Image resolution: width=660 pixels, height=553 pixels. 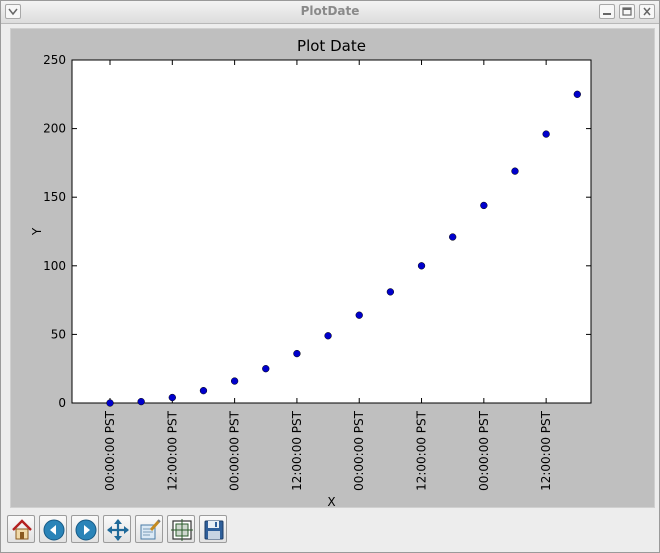 I want to click on back-arrow-icon, so click(x=54, y=530).